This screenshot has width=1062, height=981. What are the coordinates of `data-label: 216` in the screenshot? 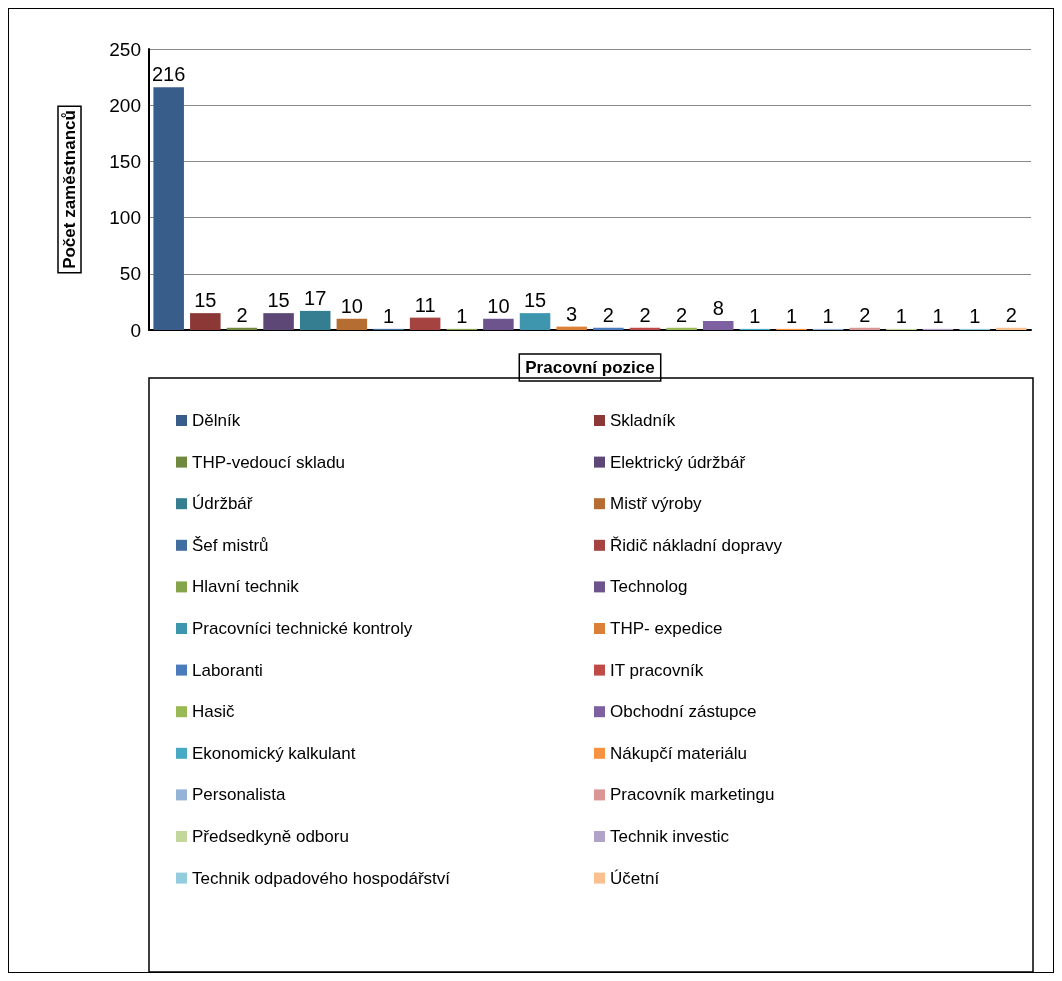 It's located at (168, 74).